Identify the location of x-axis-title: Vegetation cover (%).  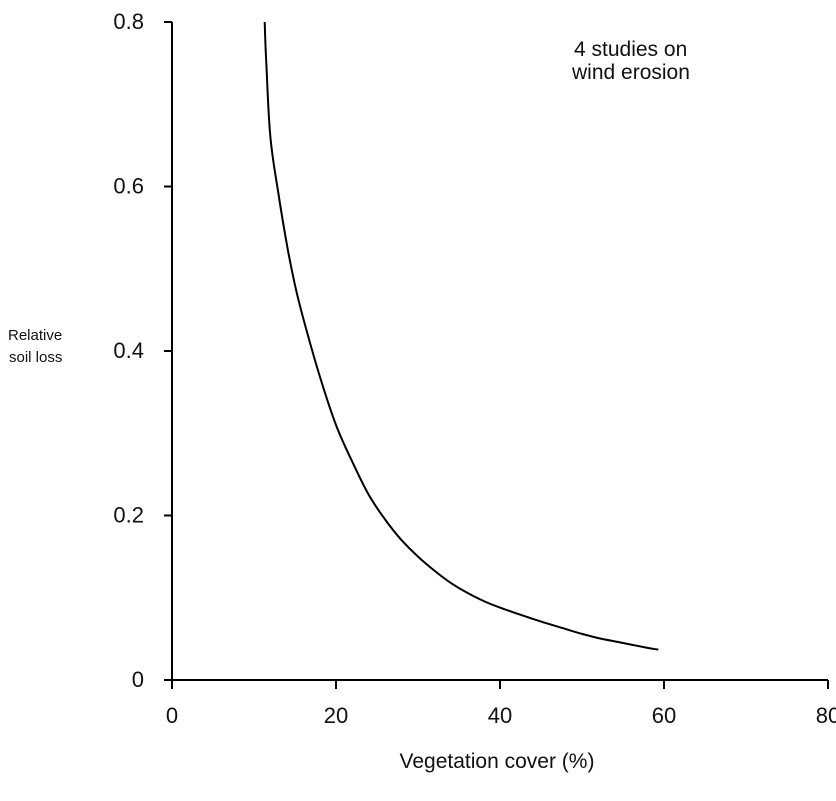
(497, 761).